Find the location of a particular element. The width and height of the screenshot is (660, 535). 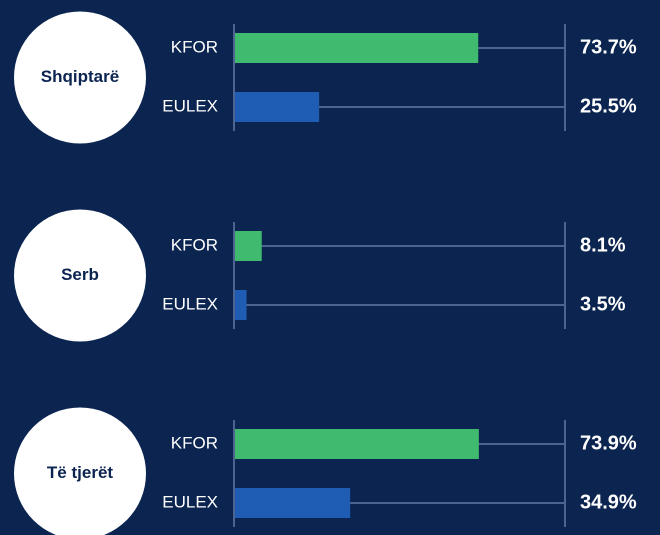

value-label: 73.9% is located at coordinates (608, 443).